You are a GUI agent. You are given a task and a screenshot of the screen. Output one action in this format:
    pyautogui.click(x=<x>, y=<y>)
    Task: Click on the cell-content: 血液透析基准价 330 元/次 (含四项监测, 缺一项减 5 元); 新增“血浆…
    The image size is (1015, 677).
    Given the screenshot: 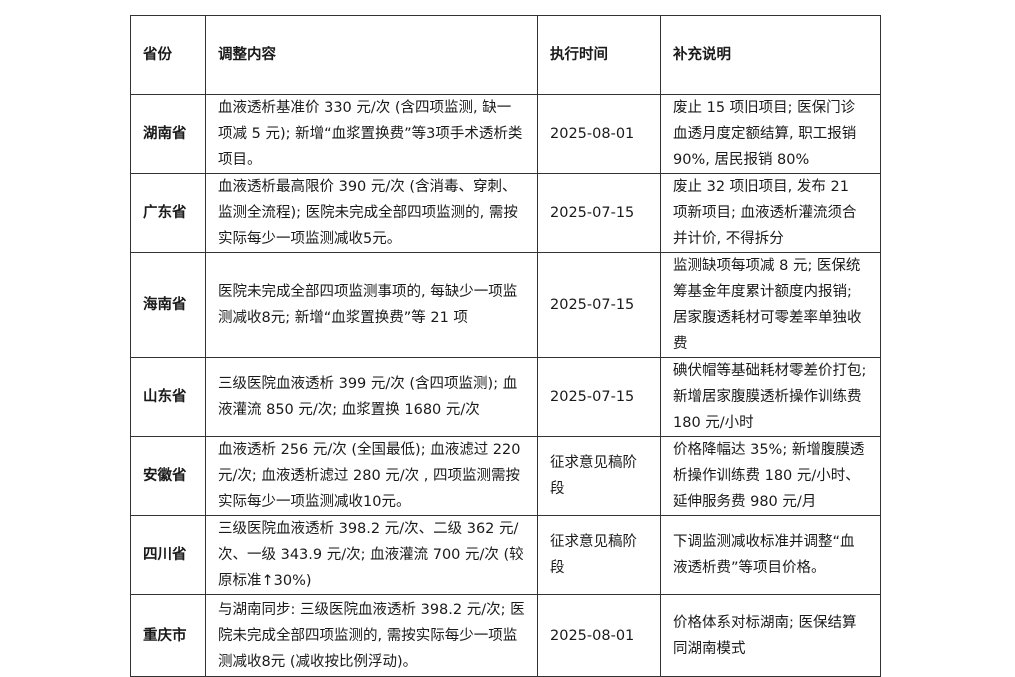 What is the action you would take?
    pyautogui.click(x=371, y=134)
    